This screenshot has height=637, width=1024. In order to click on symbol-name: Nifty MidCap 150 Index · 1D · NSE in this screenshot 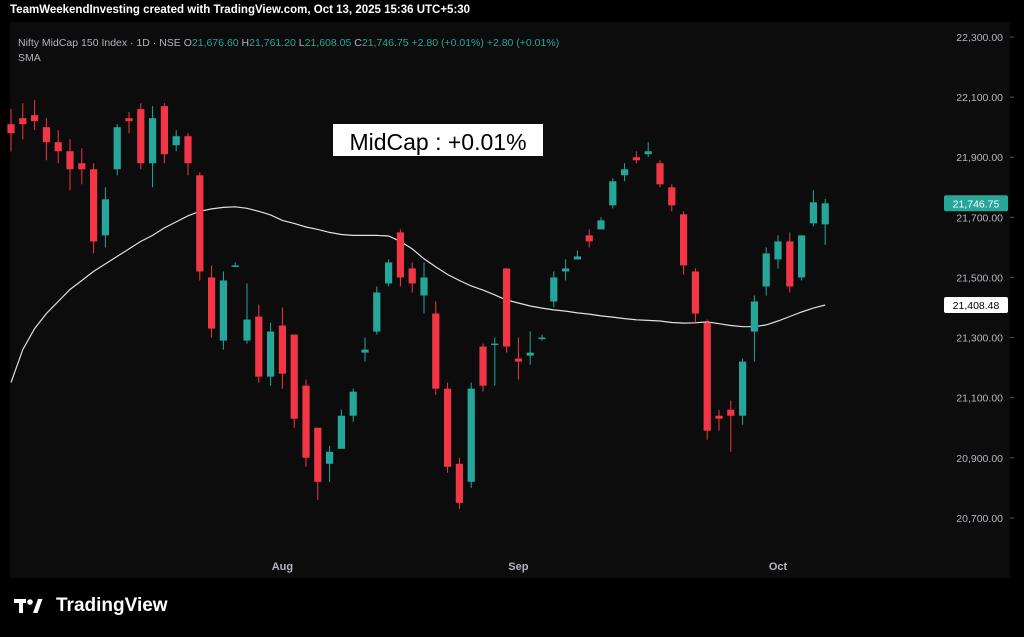, I will do `click(99, 43)`.